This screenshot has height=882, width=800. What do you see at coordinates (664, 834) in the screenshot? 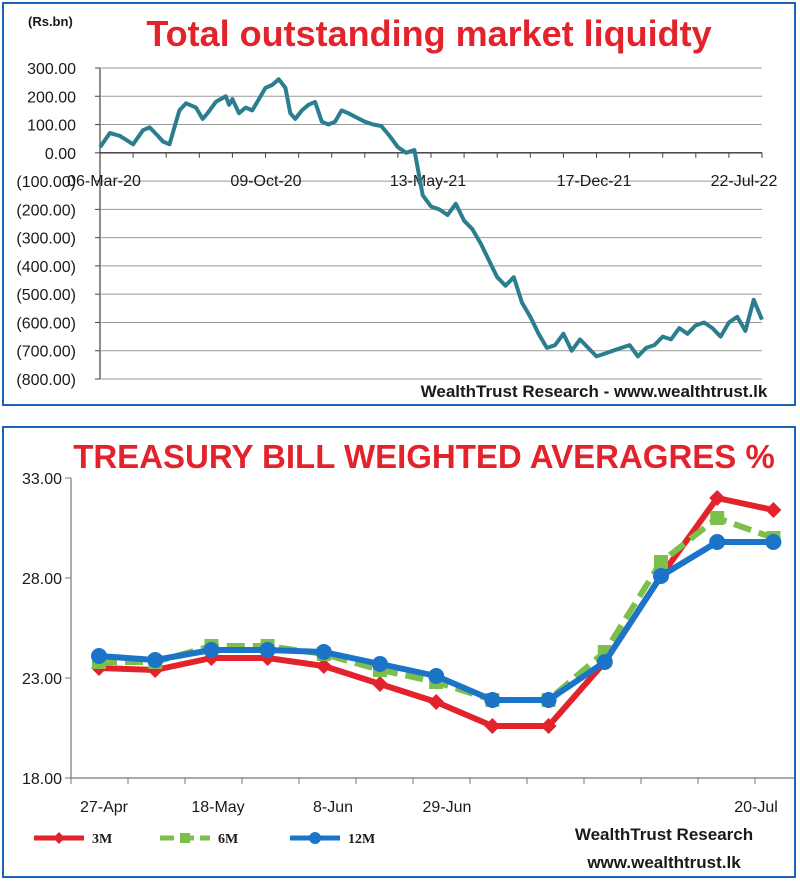
I see `chart-credit-line1: WealthTrust Research` at bounding box center [664, 834].